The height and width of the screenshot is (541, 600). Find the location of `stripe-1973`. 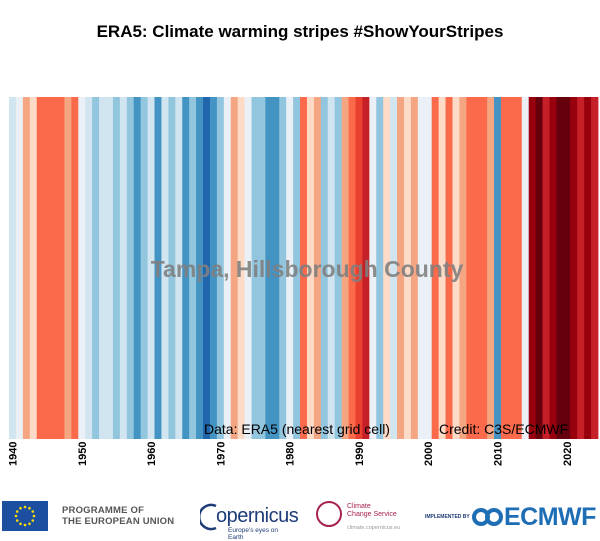

stripe-1973 is located at coordinates (241, 268).